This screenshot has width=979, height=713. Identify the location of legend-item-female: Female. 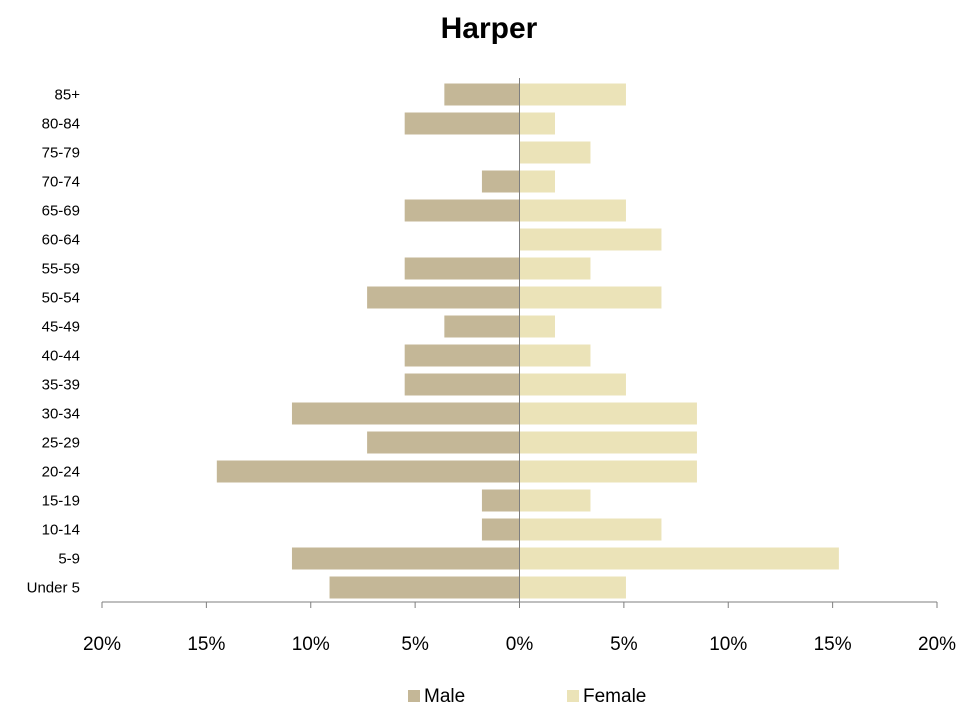
(606, 696).